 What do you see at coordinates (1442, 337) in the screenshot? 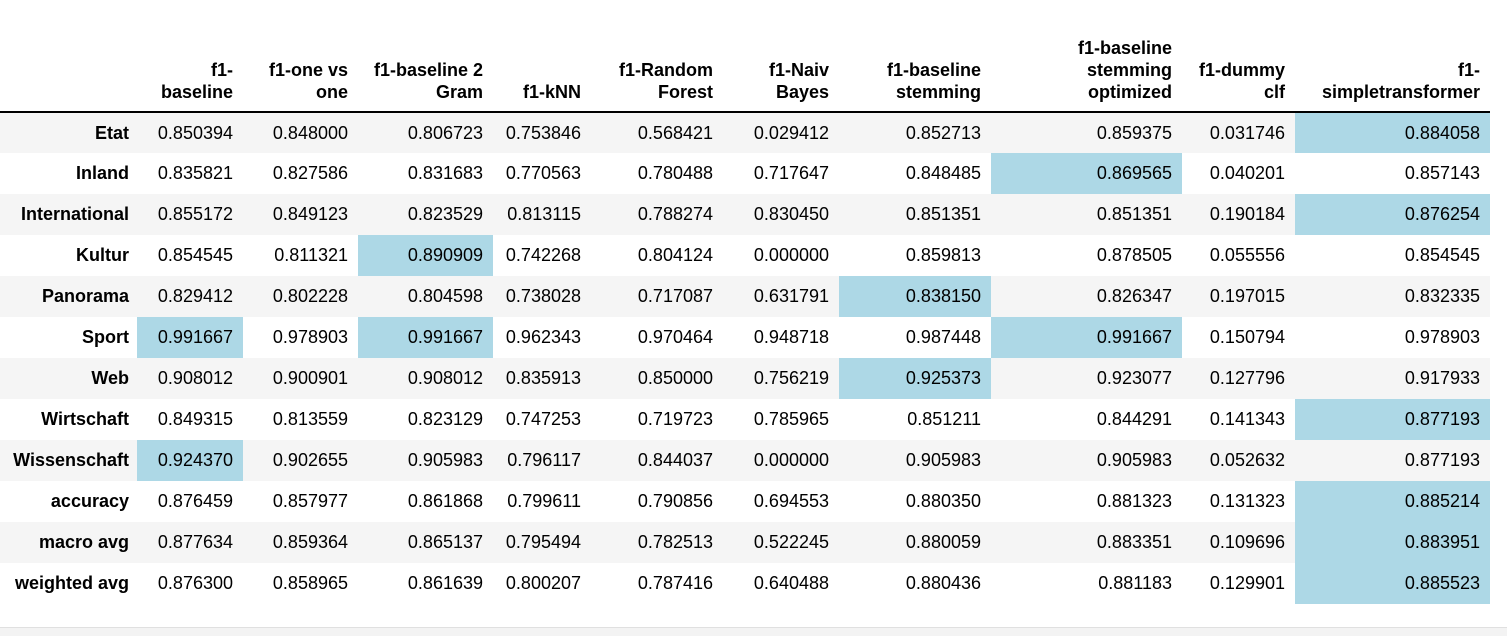
I see `table-cell: 0.978903` at bounding box center [1442, 337].